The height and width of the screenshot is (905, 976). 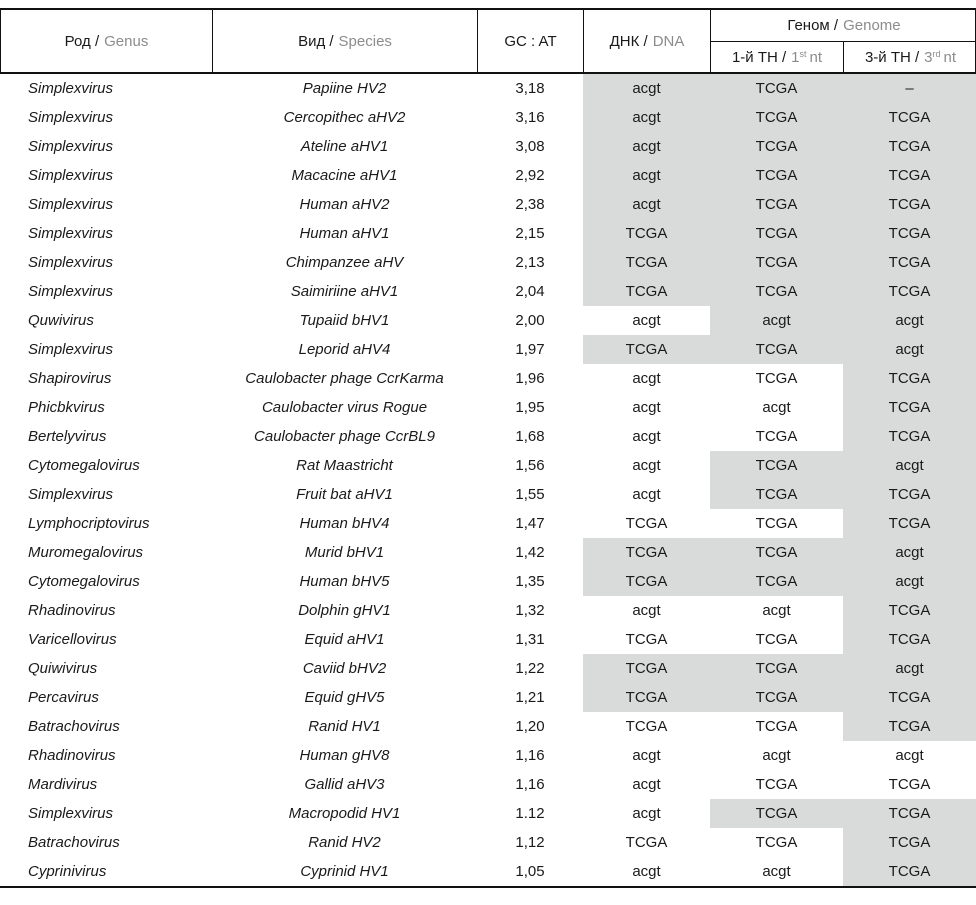 What do you see at coordinates (807, 57) in the screenshot?
I see `first-nt-header-en: 1st nt` at bounding box center [807, 57].